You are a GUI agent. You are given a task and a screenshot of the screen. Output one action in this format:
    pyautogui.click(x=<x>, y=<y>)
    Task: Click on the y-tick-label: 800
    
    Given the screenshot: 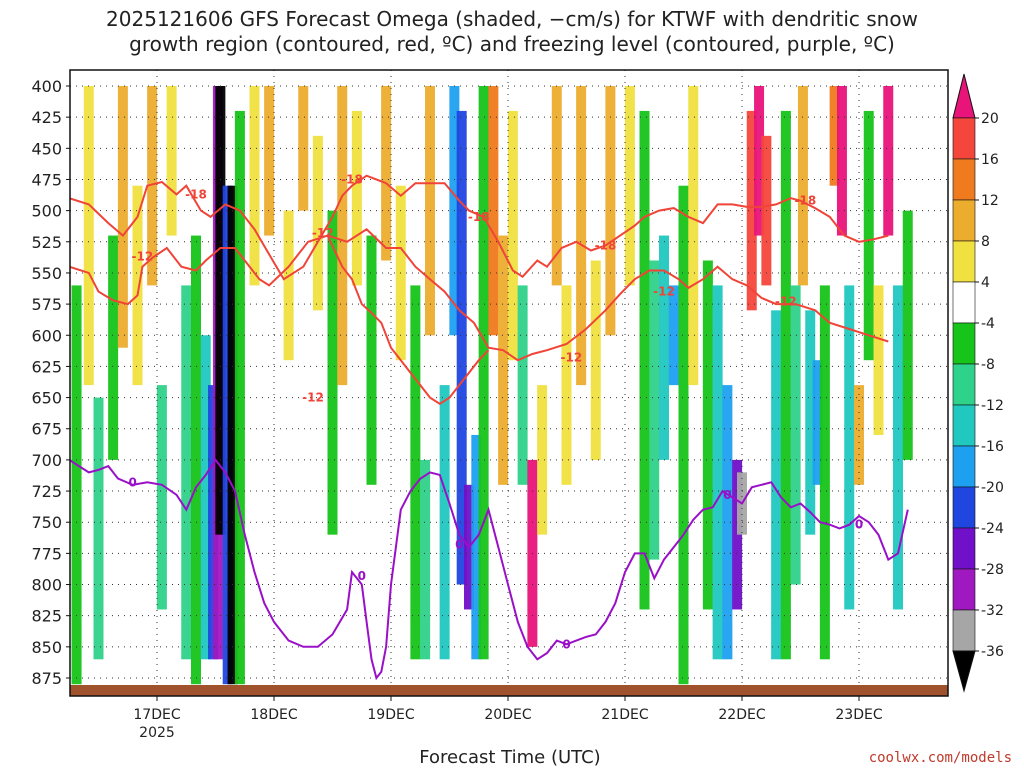 What is the action you would take?
    pyautogui.click(x=46, y=585)
    